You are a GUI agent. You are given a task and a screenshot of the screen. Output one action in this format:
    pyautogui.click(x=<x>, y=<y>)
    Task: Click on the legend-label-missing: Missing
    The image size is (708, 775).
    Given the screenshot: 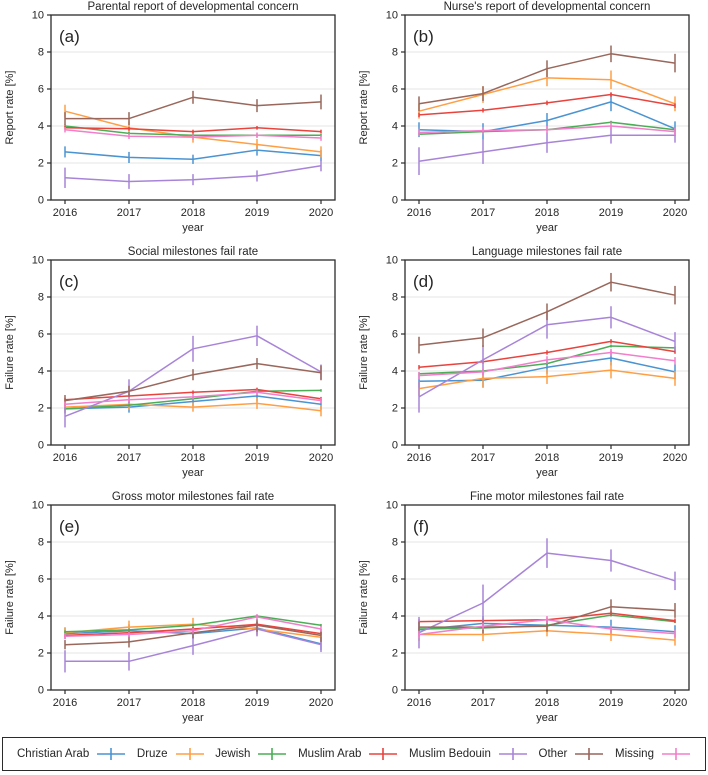 What is the action you would take?
    pyautogui.click(x=634, y=754)
    